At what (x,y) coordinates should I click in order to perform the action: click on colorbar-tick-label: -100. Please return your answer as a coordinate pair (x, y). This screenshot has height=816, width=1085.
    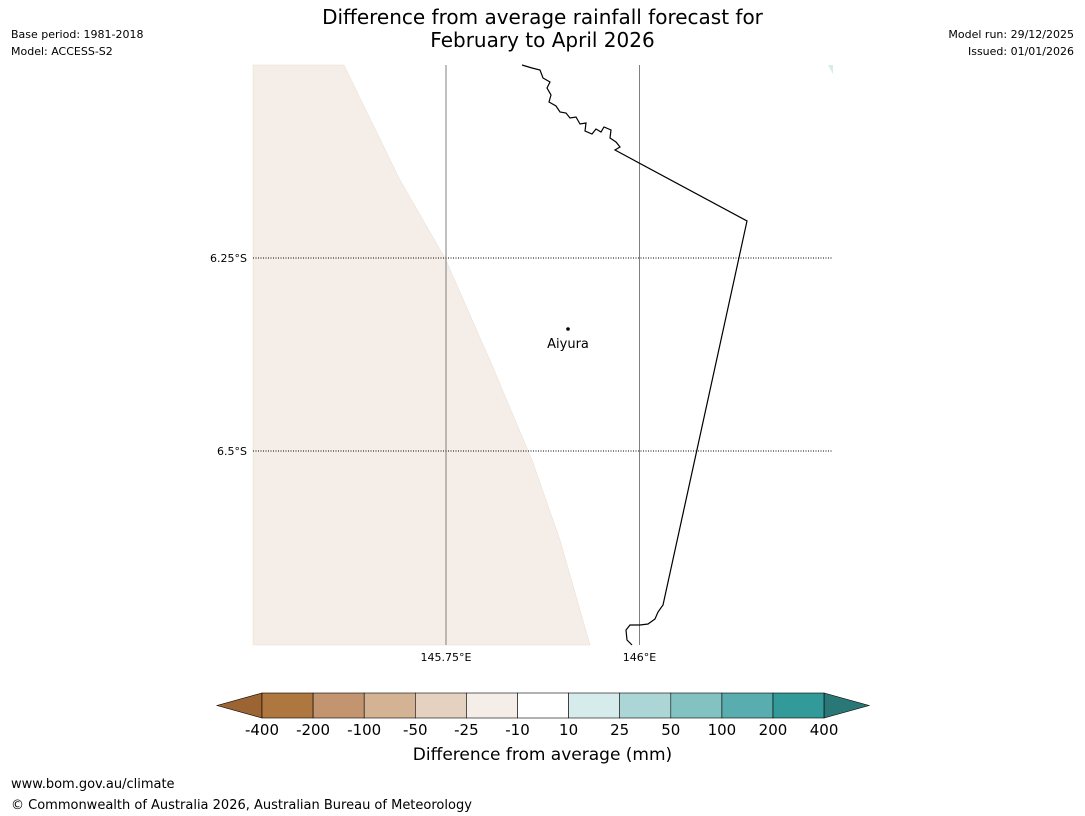
    Looking at the image, I should click on (364, 730).